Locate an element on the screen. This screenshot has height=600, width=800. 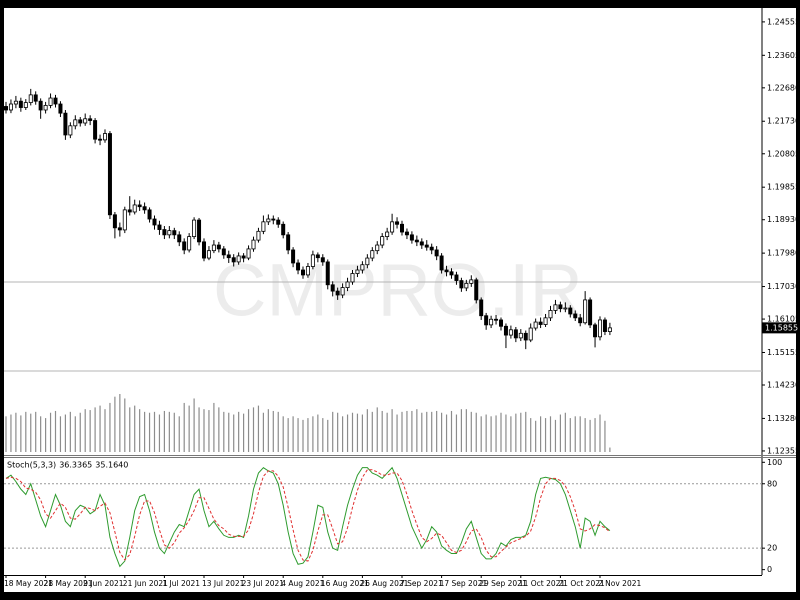
y-tick-label: 1.24555 is located at coordinates (783, 21).